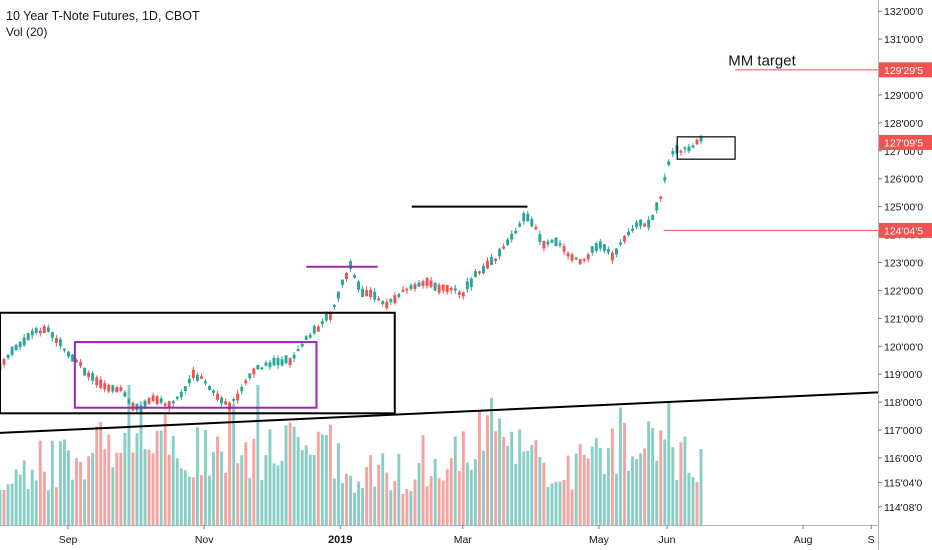 Image resolution: width=932 pixels, height=550 pixels. Describe the element at coordinates (762, 61) in the screenshot. I see `annotation-layer: MM target` at that location.